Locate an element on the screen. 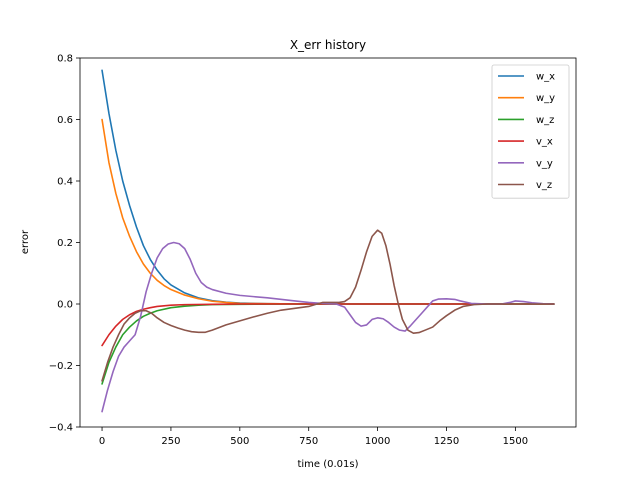  x-tick-label: 500 is located at coordinates (239, 441).